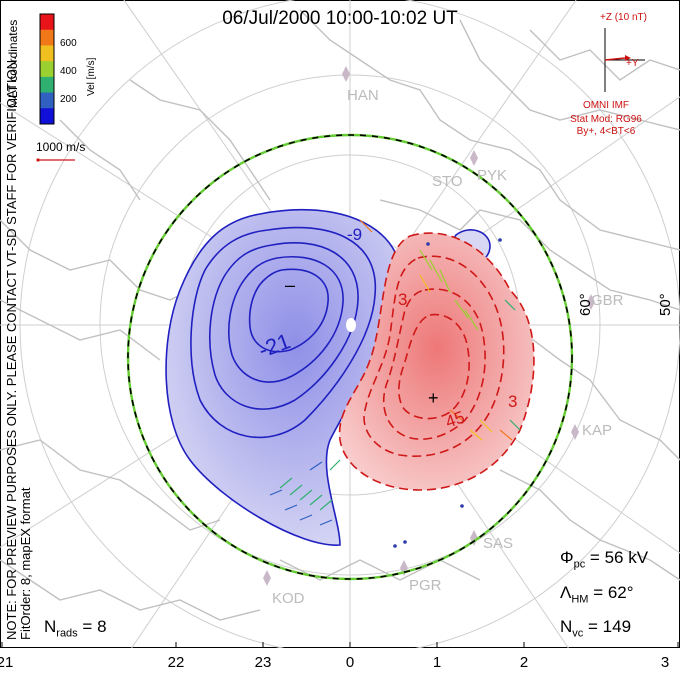 Image resolution: width=680 pixels, height=674 pixels. What do you see at coordinates (25, 563) in the screenshot?
I see `fit-order-note: FitOrder: 8, mapEX format` at bounding box center [25, 563].